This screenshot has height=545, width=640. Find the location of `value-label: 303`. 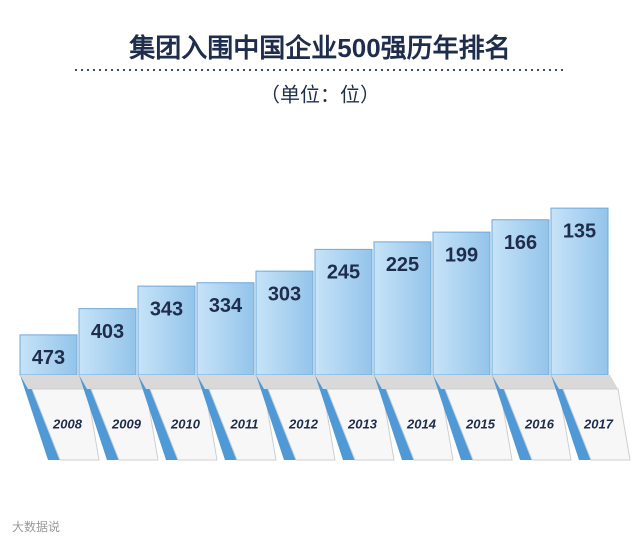

value-label: 303 is located at coordinates (284, 294).